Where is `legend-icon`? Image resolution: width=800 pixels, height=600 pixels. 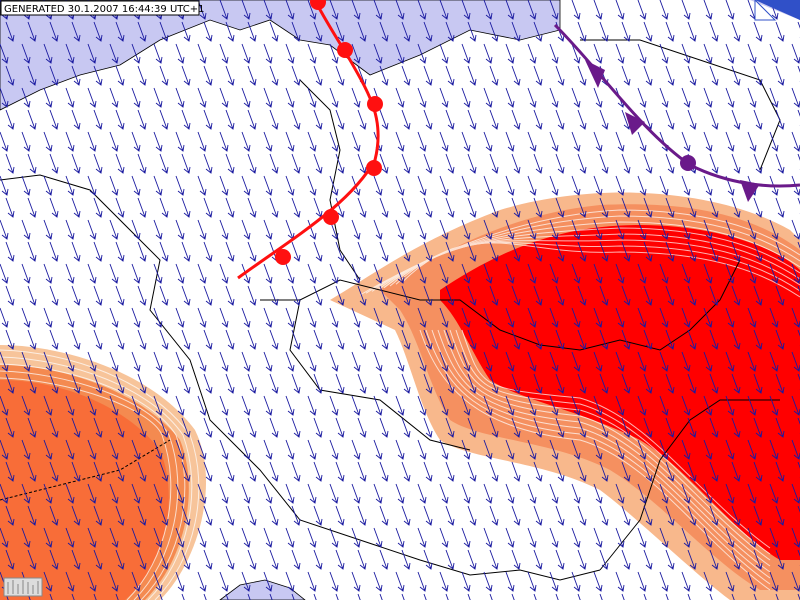 legend-icon is located at coordinates (23, 587).